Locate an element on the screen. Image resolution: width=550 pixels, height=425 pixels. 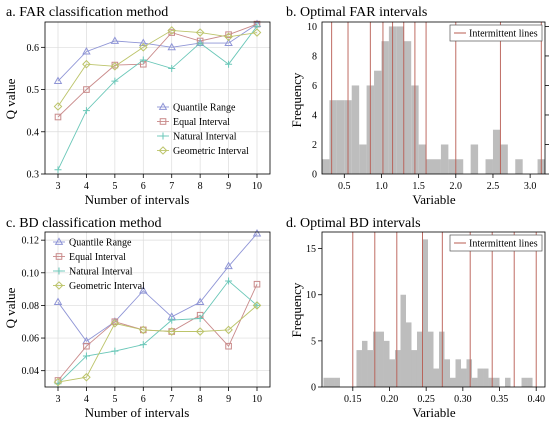
y-tick-label: 2 is located at coordinates (314, 145).